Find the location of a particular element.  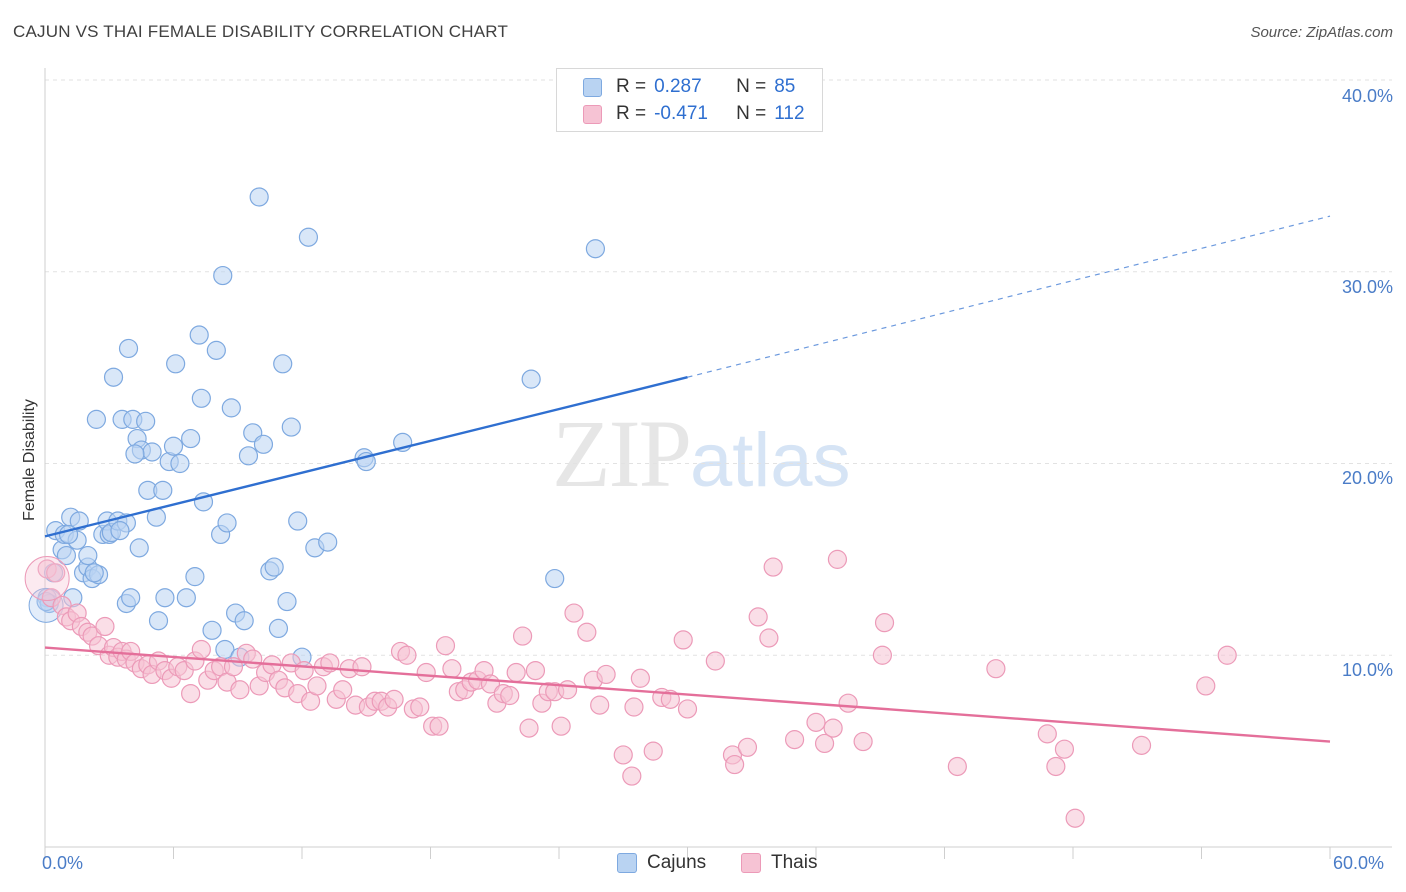

bottom-legend-cajuns: Cajuns is located at coordinates (661, 863).